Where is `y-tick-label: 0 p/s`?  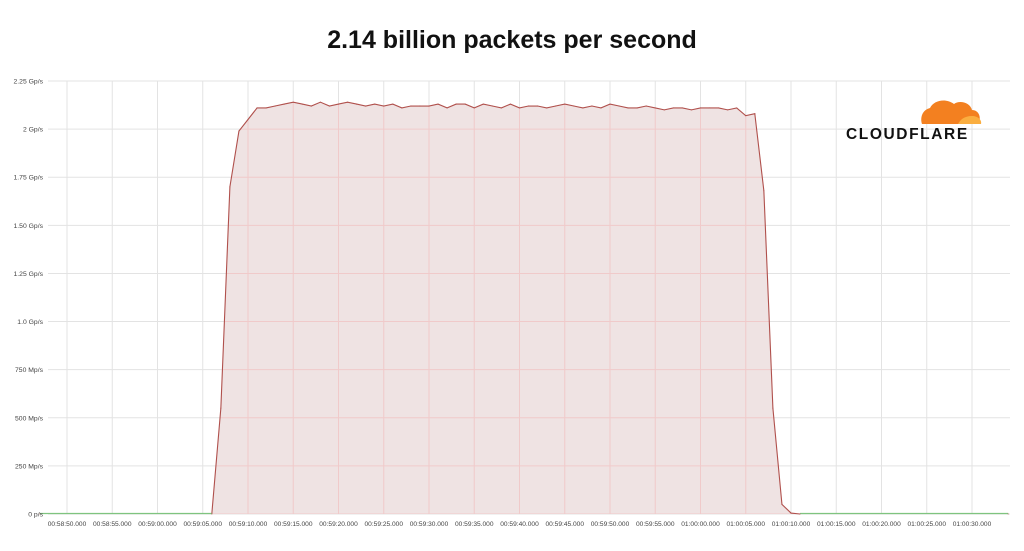 y-tick-label: 0 p/s is located at coordinates (35, 515).